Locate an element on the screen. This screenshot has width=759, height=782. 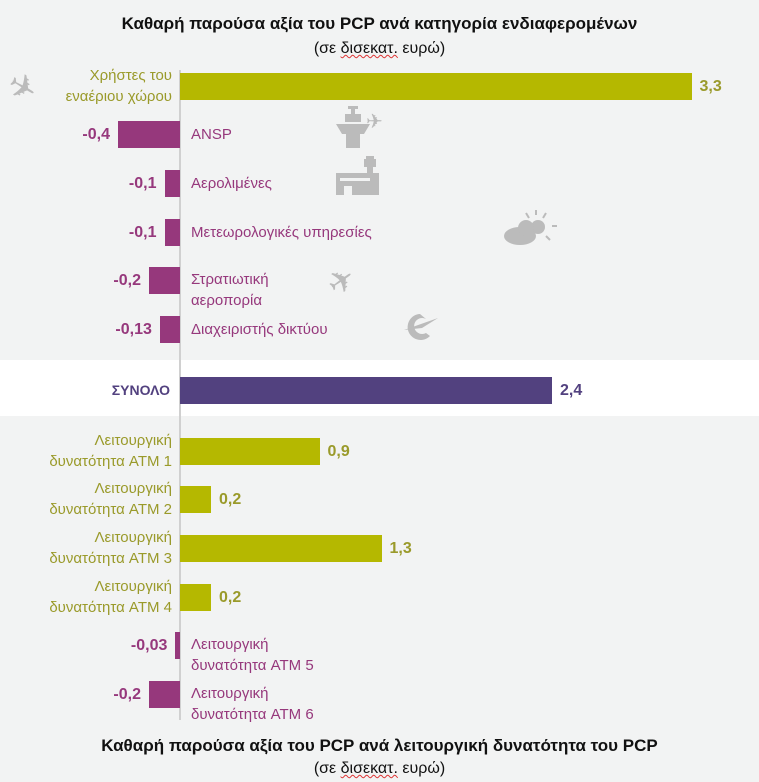
category-label: Μετεωρολογικές υπηρεσίες is located at coordinates (281, 232).